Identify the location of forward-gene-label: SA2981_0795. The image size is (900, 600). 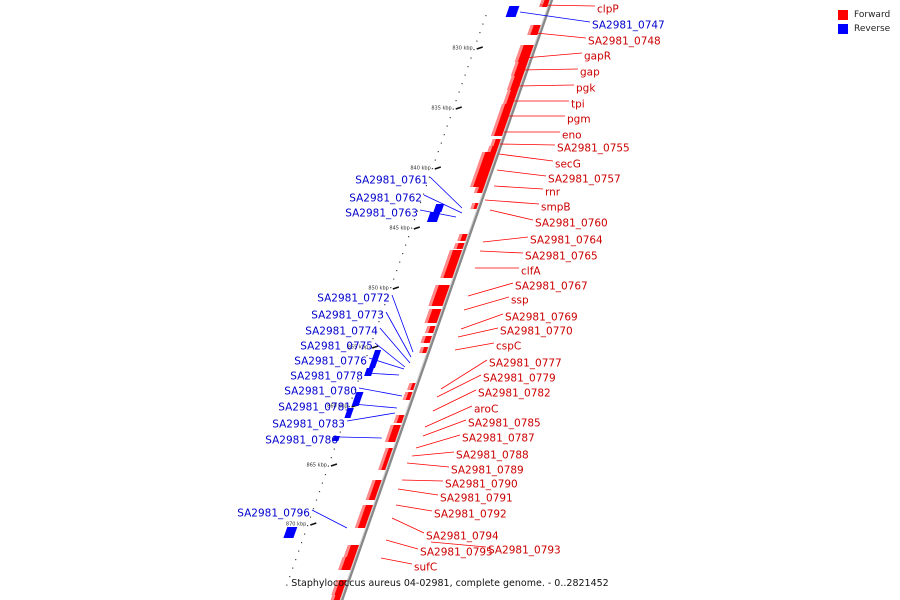
(456, 553).